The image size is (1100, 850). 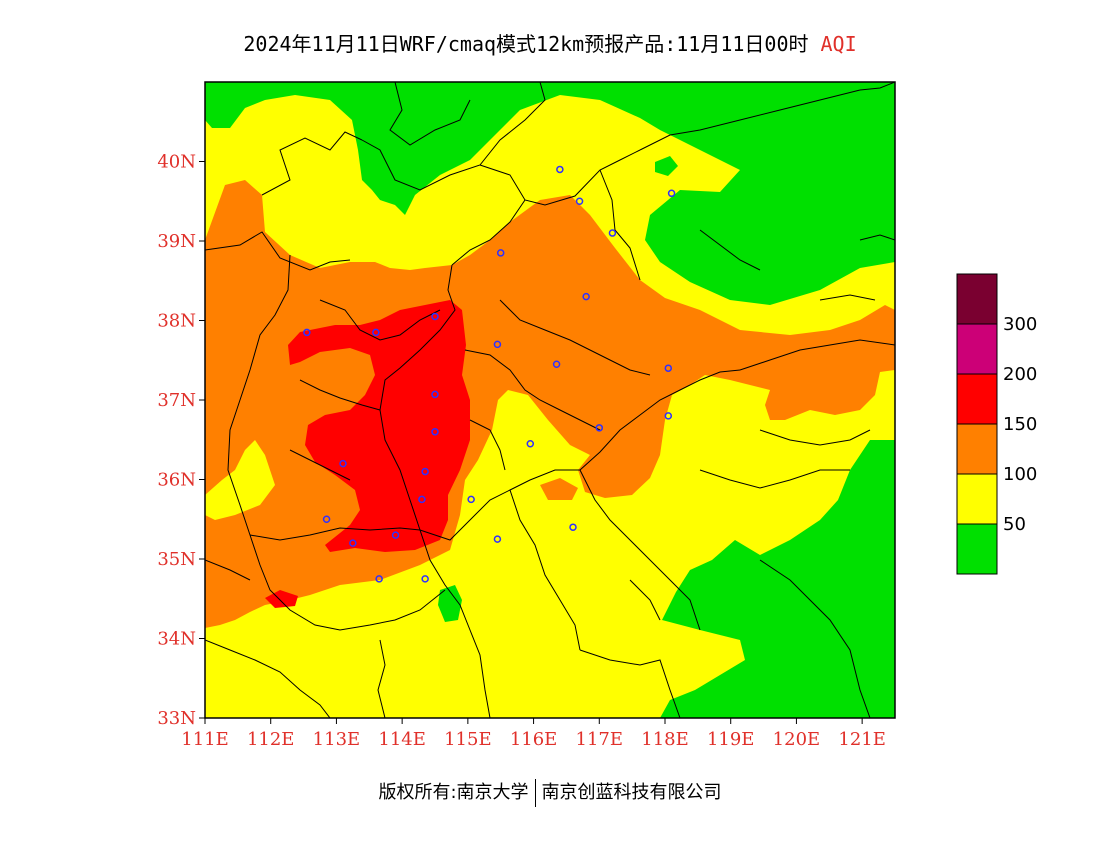 What do you see at coordinates (535, 793) in the screenshot?
I see `footer-separator` at bounding box center [535, 793].